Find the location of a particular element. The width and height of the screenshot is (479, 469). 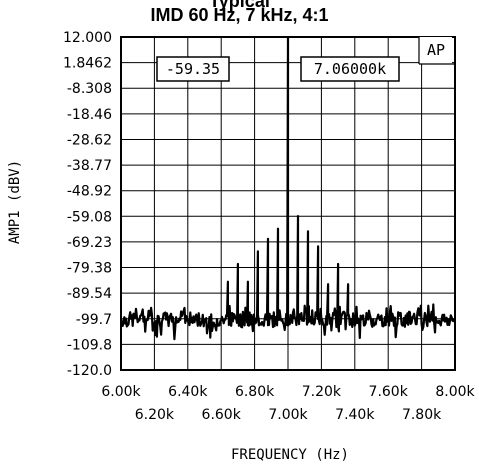

frequency-readout-box is located at coordinates (350, 69).